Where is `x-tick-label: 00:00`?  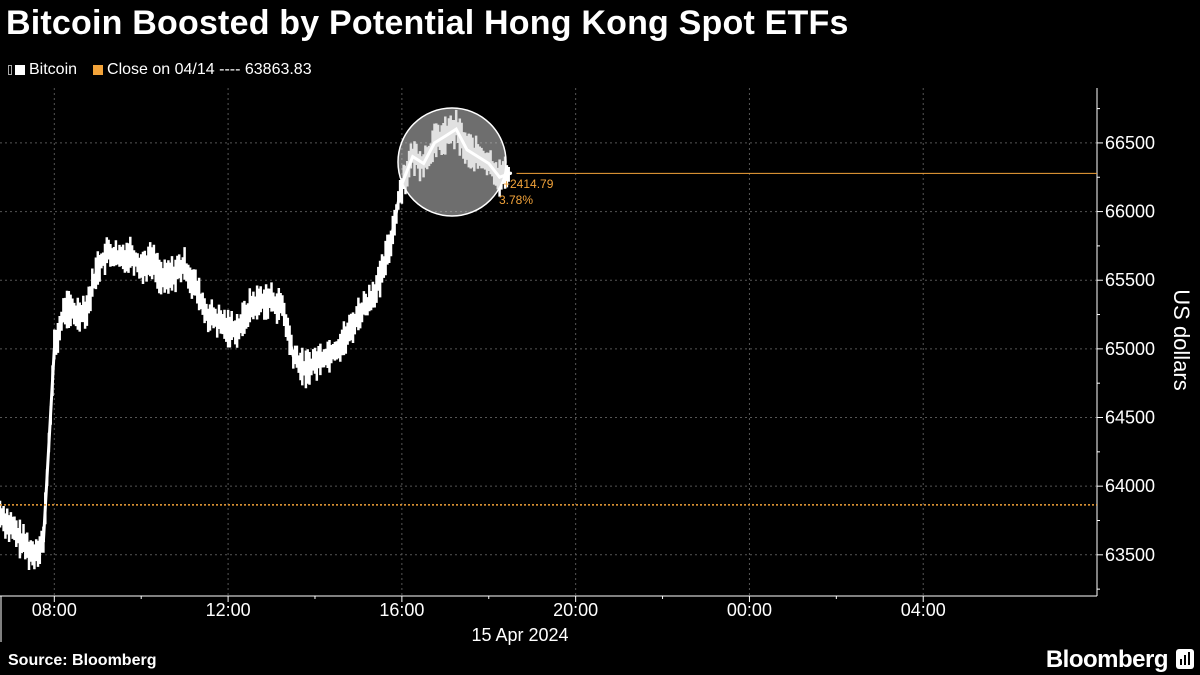 x-tick-label: 00:00 is located at coordinates (749, 610).